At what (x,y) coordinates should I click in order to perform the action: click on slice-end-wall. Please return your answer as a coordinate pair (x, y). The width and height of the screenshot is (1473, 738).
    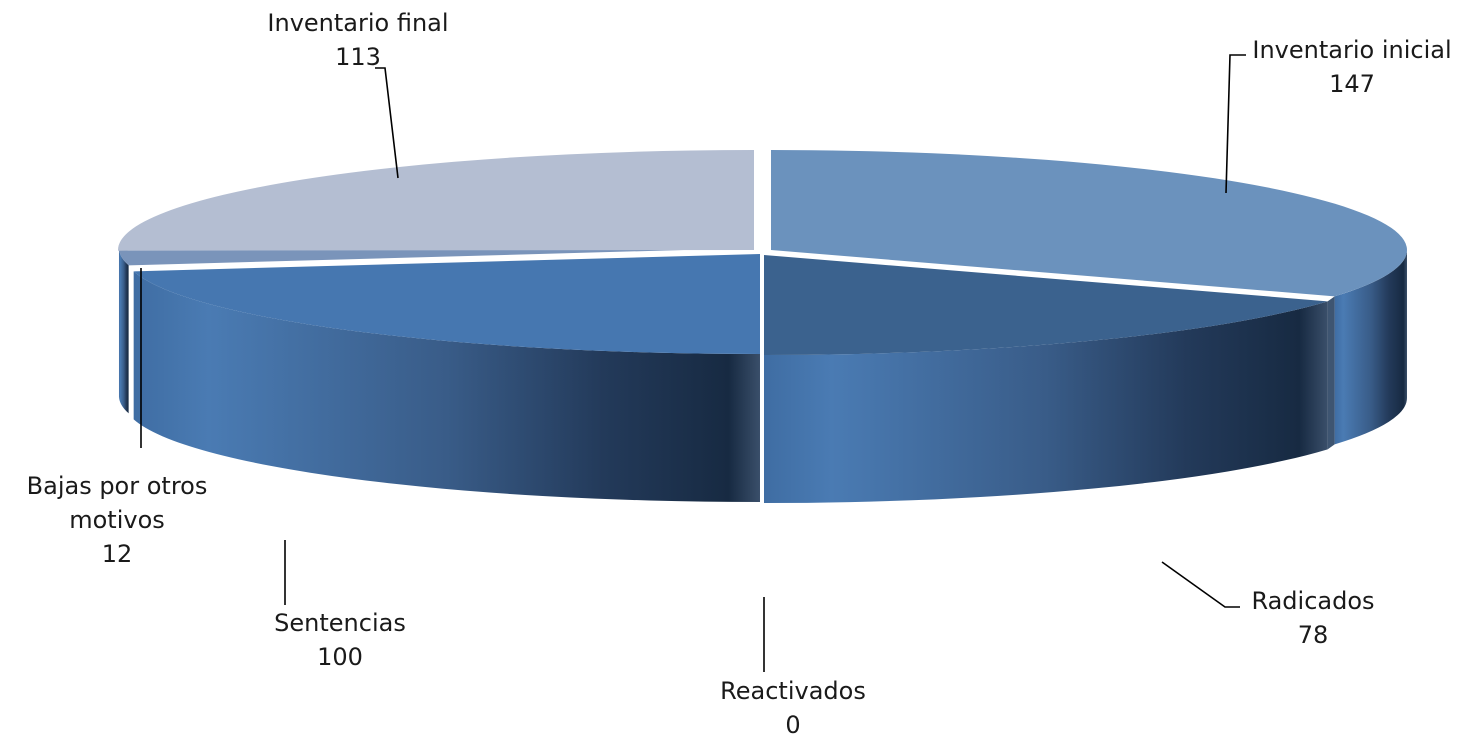
    Looking at the image, I should click on (1331, 372).